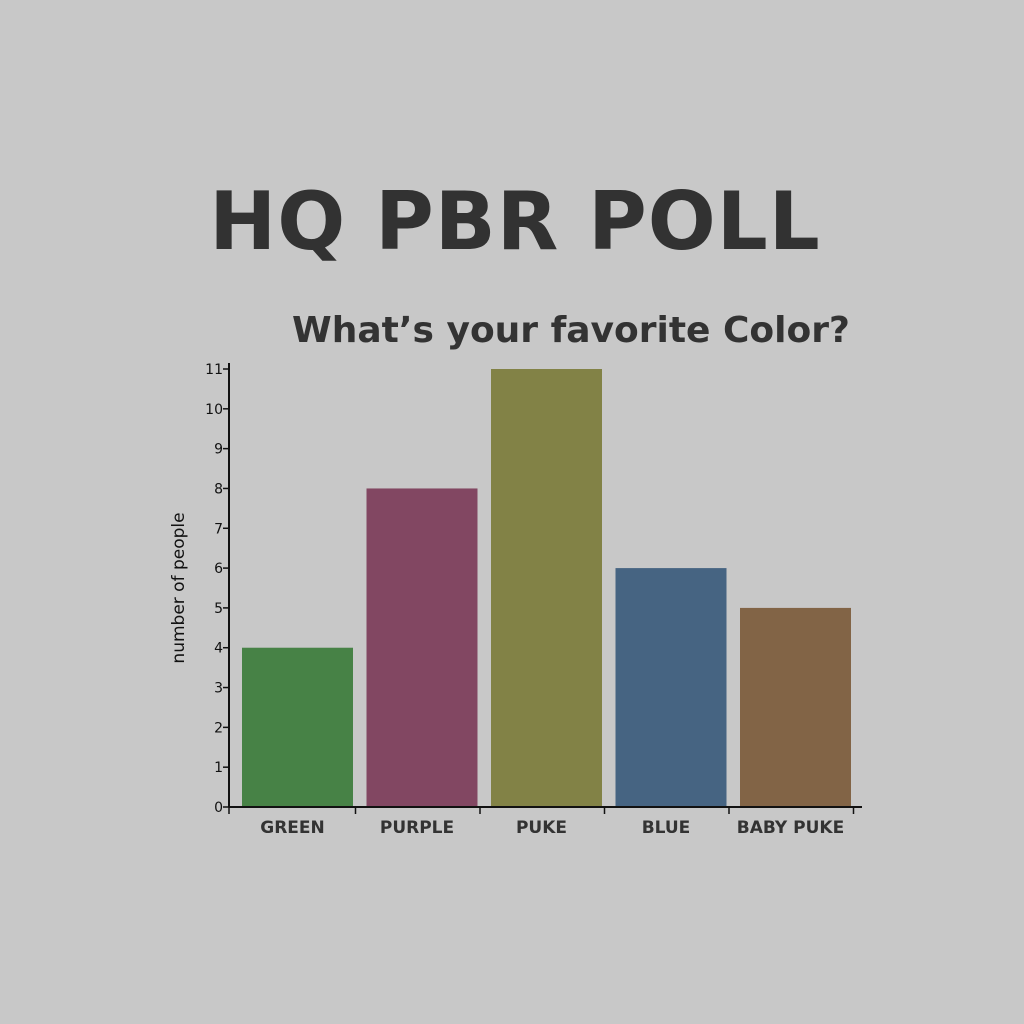  Describe the element at coordinates (292, 828) in the screenshot. I see `x-tick-label: GREEN` at that location.